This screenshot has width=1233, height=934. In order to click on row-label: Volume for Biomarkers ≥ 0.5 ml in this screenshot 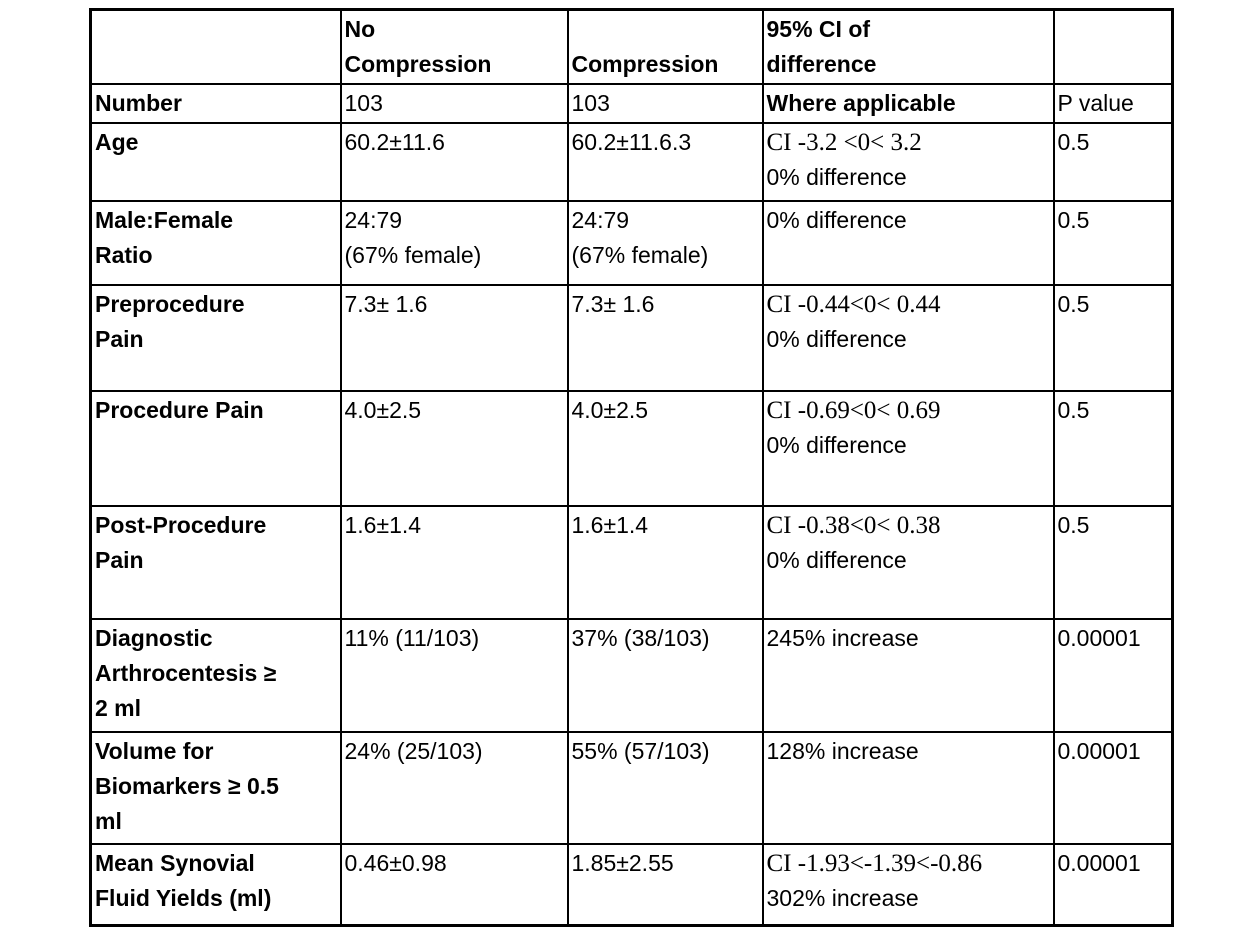, I will do `click(215, 788)`.